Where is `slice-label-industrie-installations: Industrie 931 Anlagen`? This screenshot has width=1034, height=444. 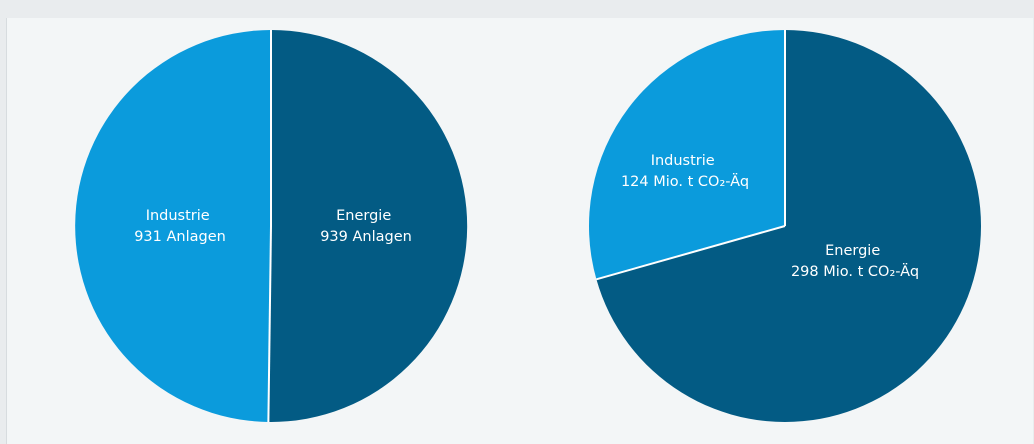
slice-label-industrie-installations: Industrie 931 Anlagen is located at coordinates (180, 226).